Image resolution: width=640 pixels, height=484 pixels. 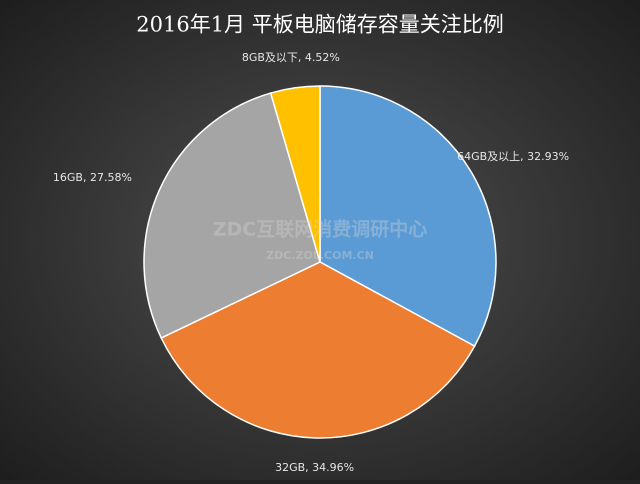 What do you see at coordinates (314, 467) in the screenshot?
I see `data-label: 32GB, 34.96%` at bounding box center [314, 467].